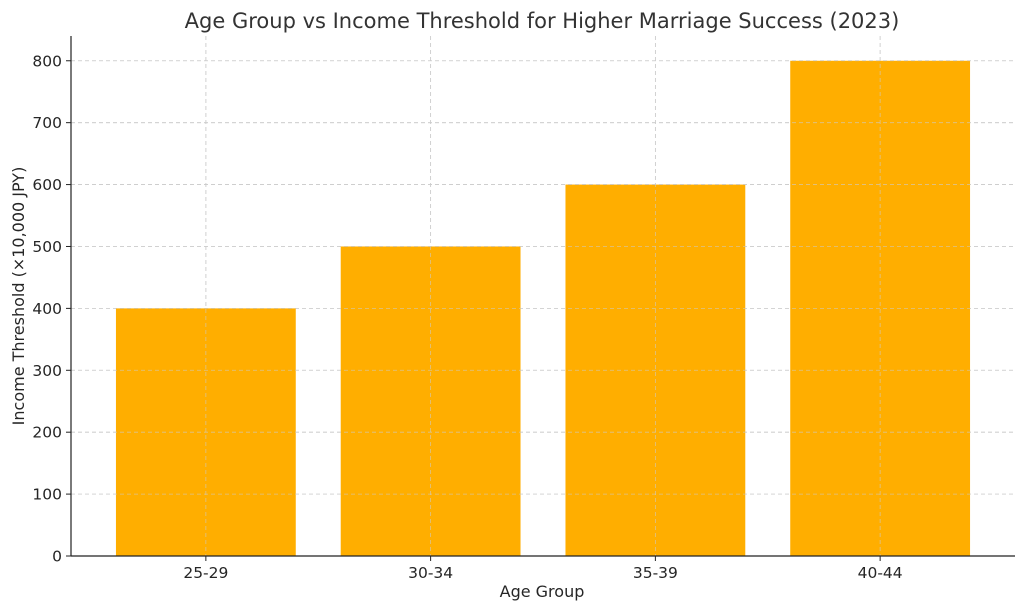 Image resolution: width=1024 pixels, height=611 pixels. What do you see at coordinates (47, 495) in the screenshot?
I see `y-tick-label: 100` at bounding box center [47, 495].